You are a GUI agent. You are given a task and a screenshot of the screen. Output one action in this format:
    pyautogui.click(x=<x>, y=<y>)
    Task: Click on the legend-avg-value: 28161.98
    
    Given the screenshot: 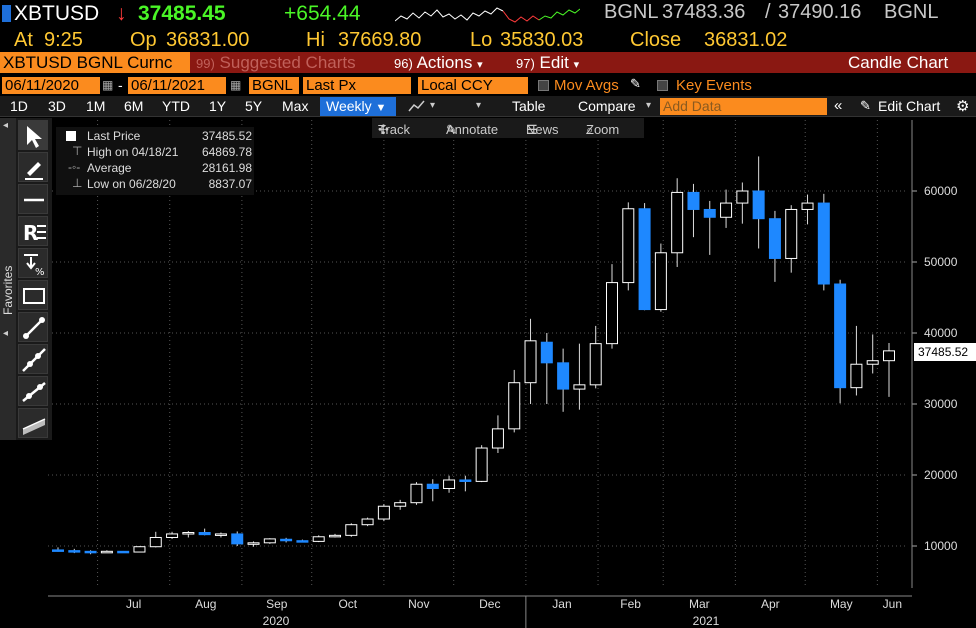 What is the action you would take?
    pyautogui.click(x=226, y=168)
    